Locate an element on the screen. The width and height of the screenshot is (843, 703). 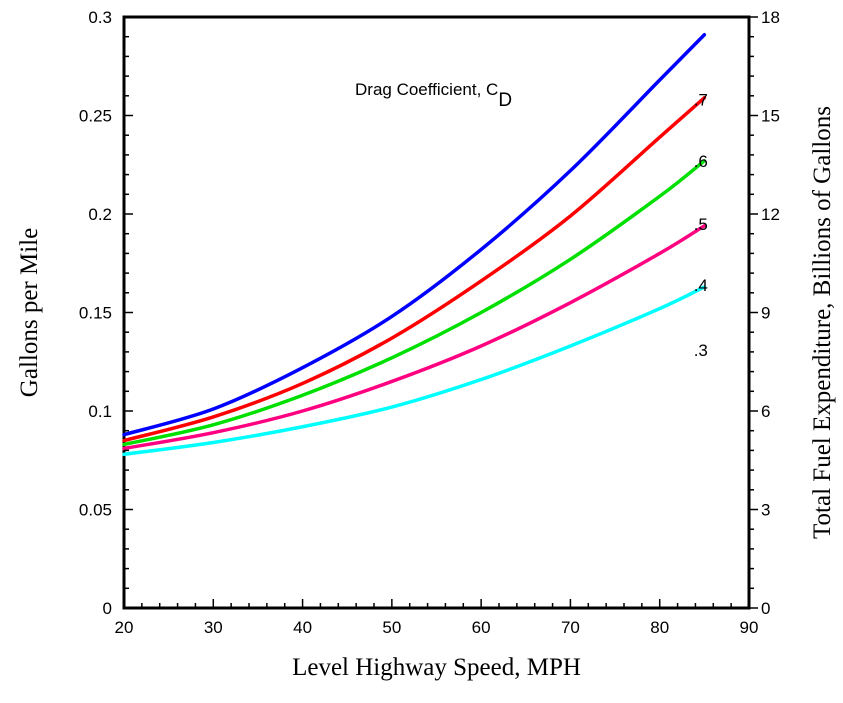
x-tick-label: 40 is located at coordinates (302, 627).